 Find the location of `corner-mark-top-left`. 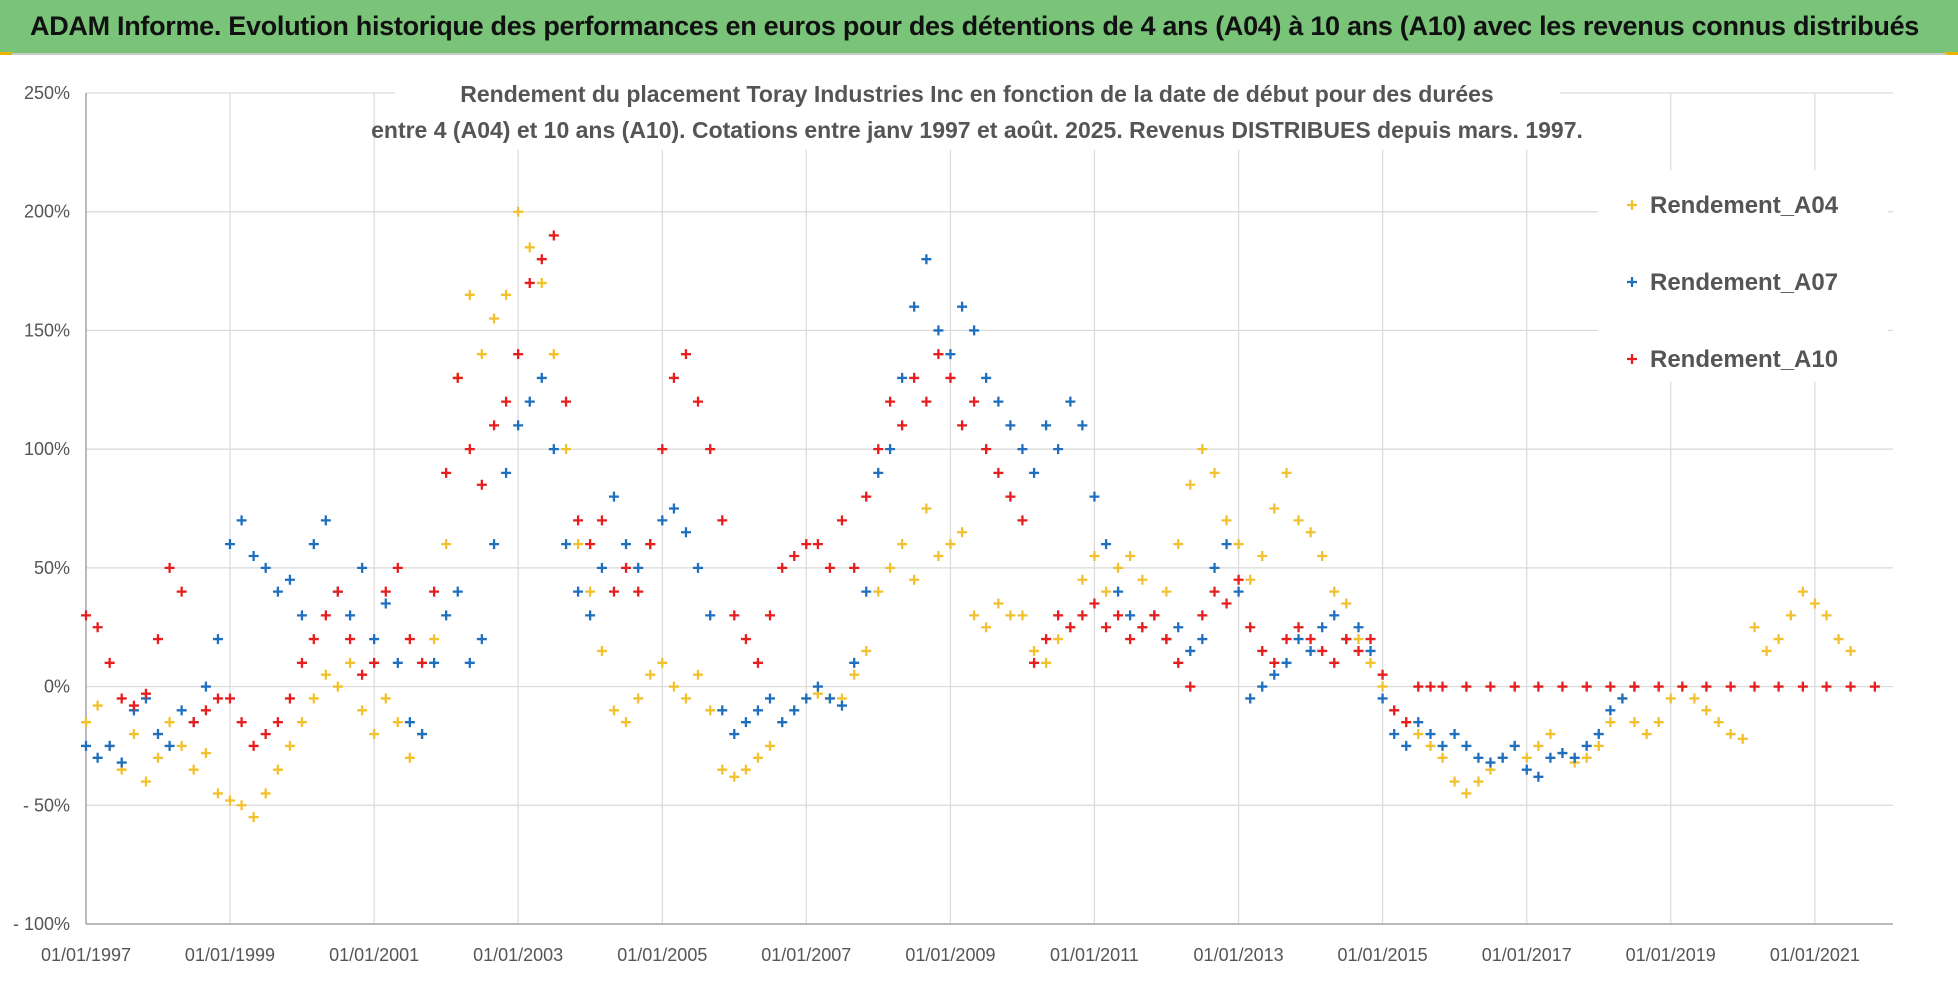

corner-mark-top-left is located at coordinates (6, 54).